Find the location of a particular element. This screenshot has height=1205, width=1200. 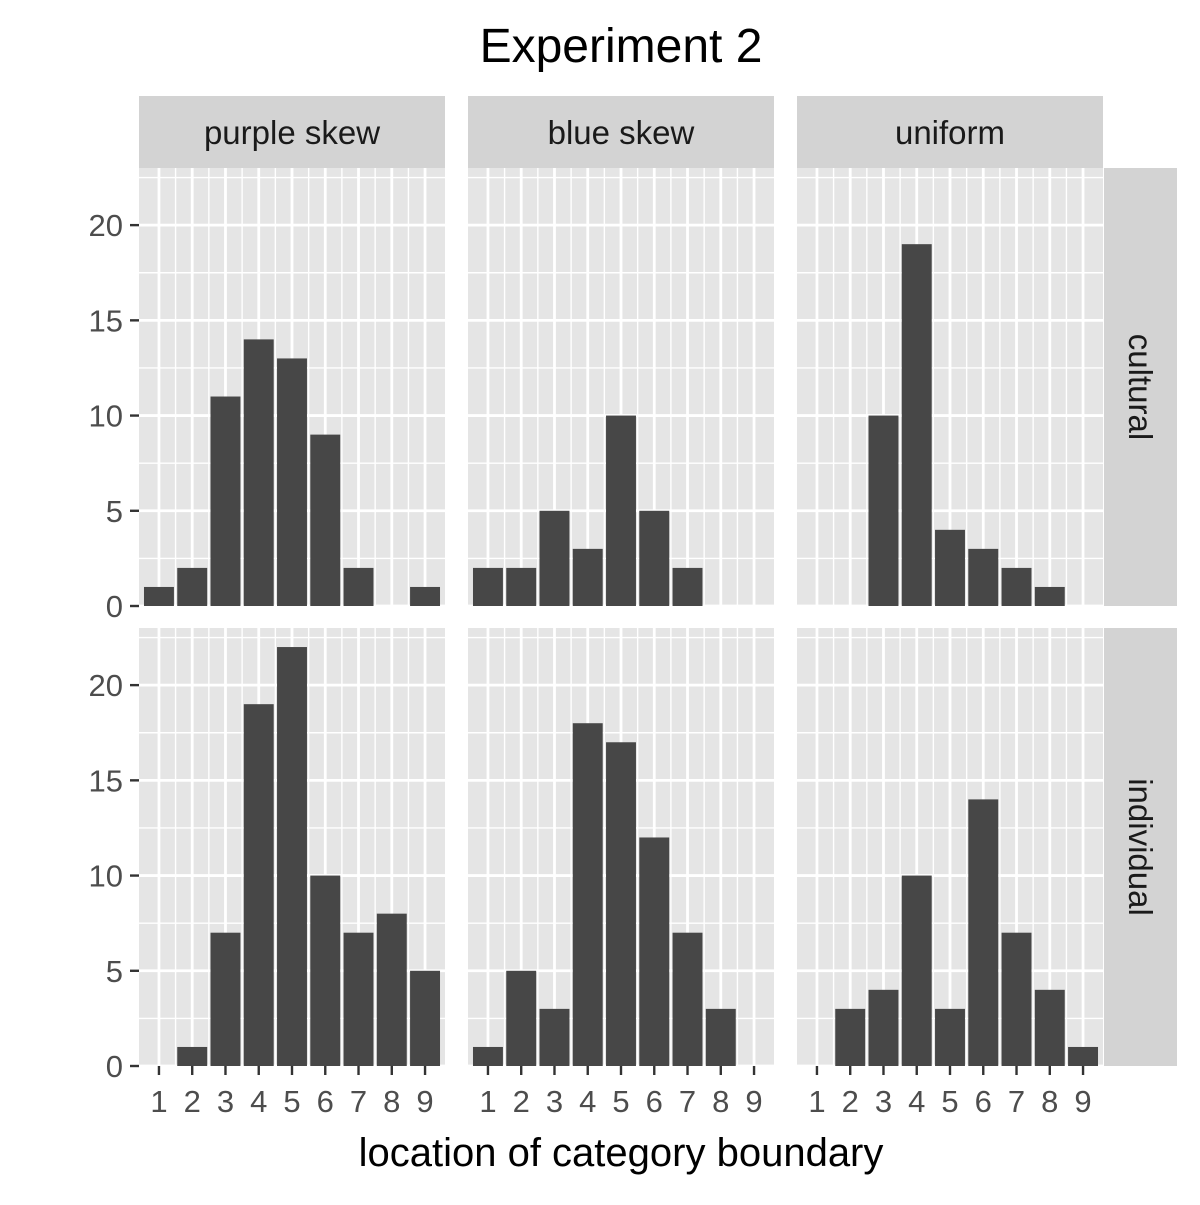

x-axis-label: location of category boundary is located at coordinates (621, 1153).